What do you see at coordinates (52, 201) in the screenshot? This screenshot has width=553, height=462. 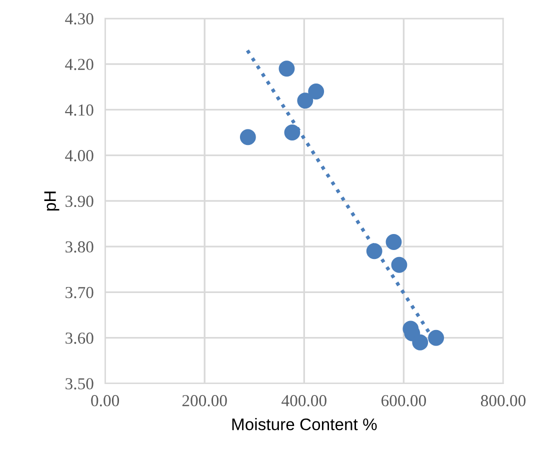 I see `y-axis-title: pH` at bounding box center [52, 201].